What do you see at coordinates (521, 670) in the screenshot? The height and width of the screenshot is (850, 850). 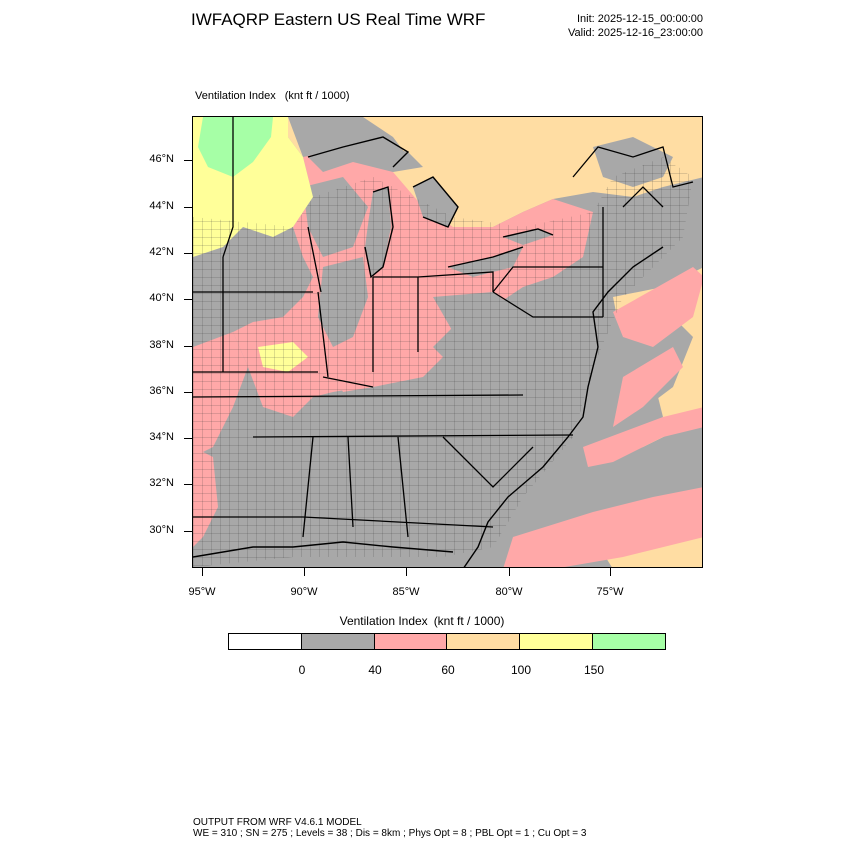 I see `colorbar-label: 100` at bounding box center [521, 670].